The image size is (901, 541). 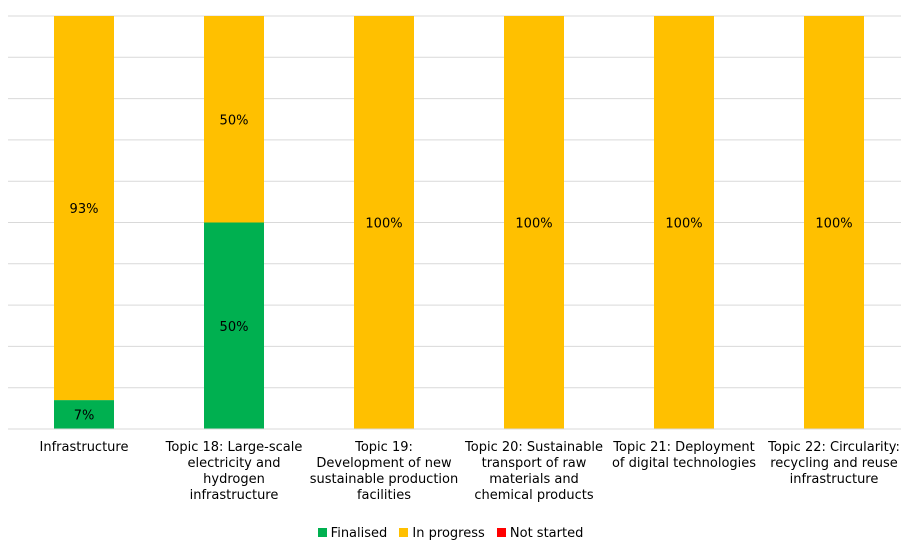 What do you see at coordinates (322, 532) in the screenshot?
I see `legend-swatch-finalised` at bounding box center [322, 532].